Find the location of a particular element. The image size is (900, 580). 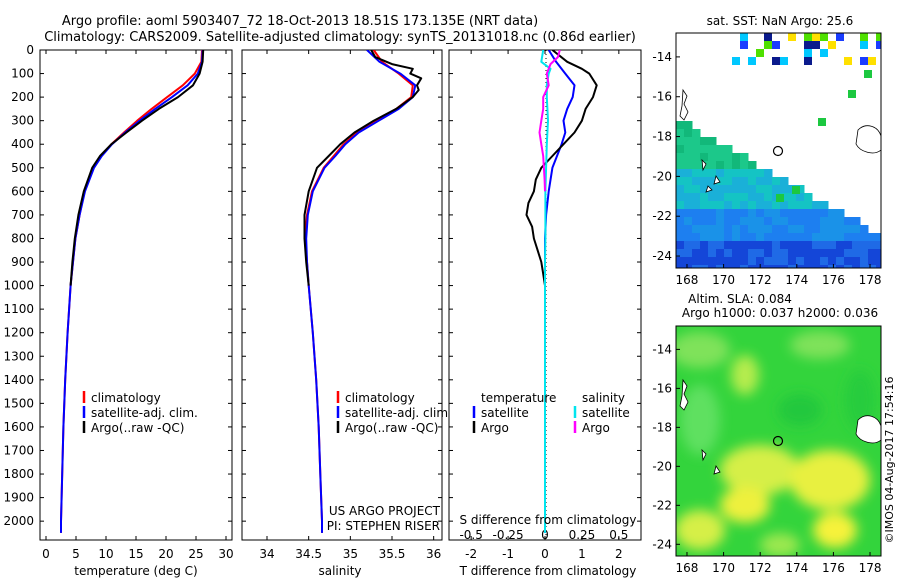

coastline-south-islands is located at coordinates (711, 461).